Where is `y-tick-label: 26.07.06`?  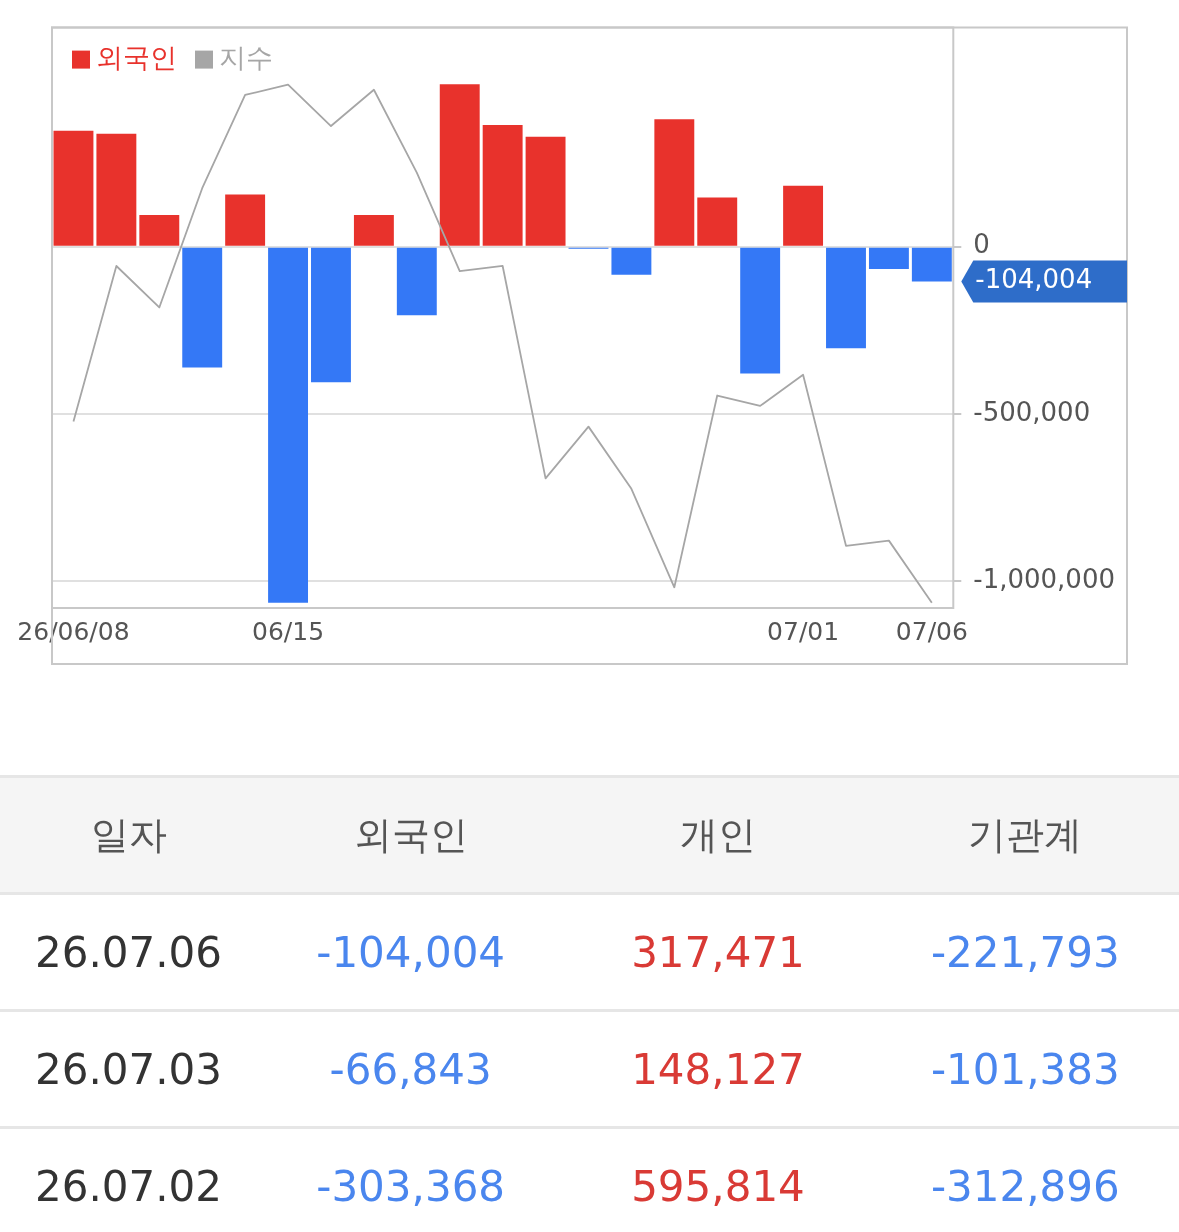 y-tick-label: 26.07.06 is located at coordinates (128, 952).